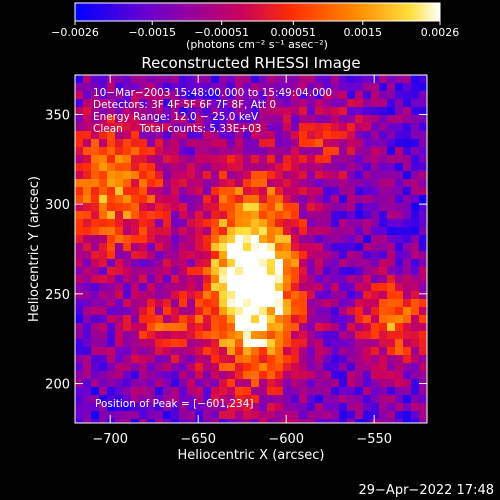 The width and height of the screenshot is (500, 500). What do you see at coordinates (57, 295) in the screenshot?
I see `y-tick-label: 250` at bounding box center [57, 295].